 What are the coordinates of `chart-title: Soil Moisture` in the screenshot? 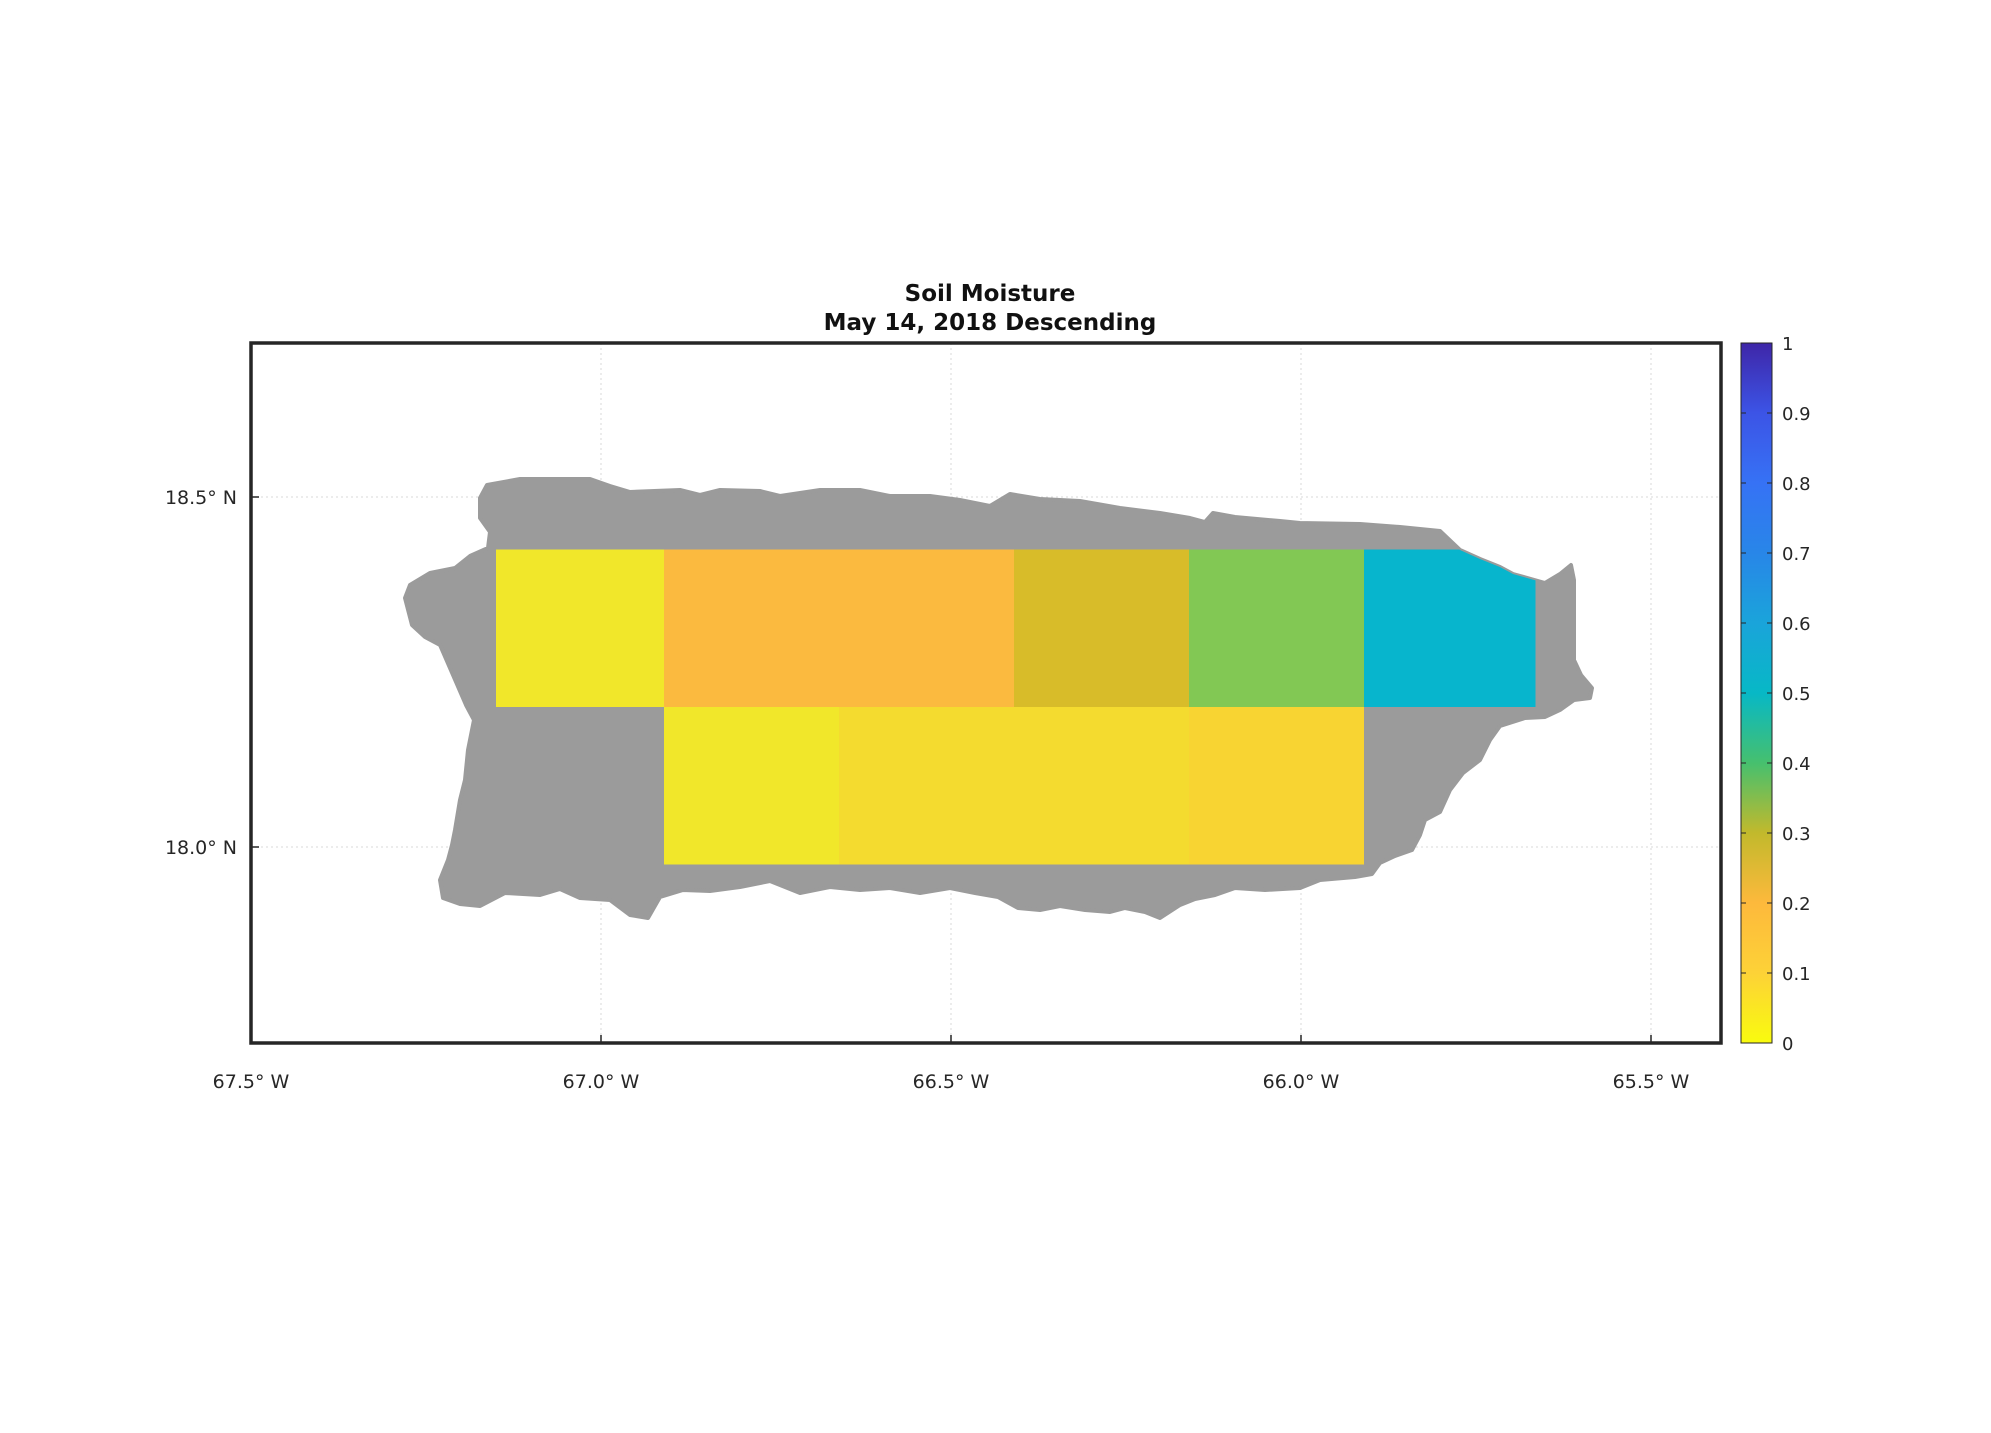 It's located at (990, 294).